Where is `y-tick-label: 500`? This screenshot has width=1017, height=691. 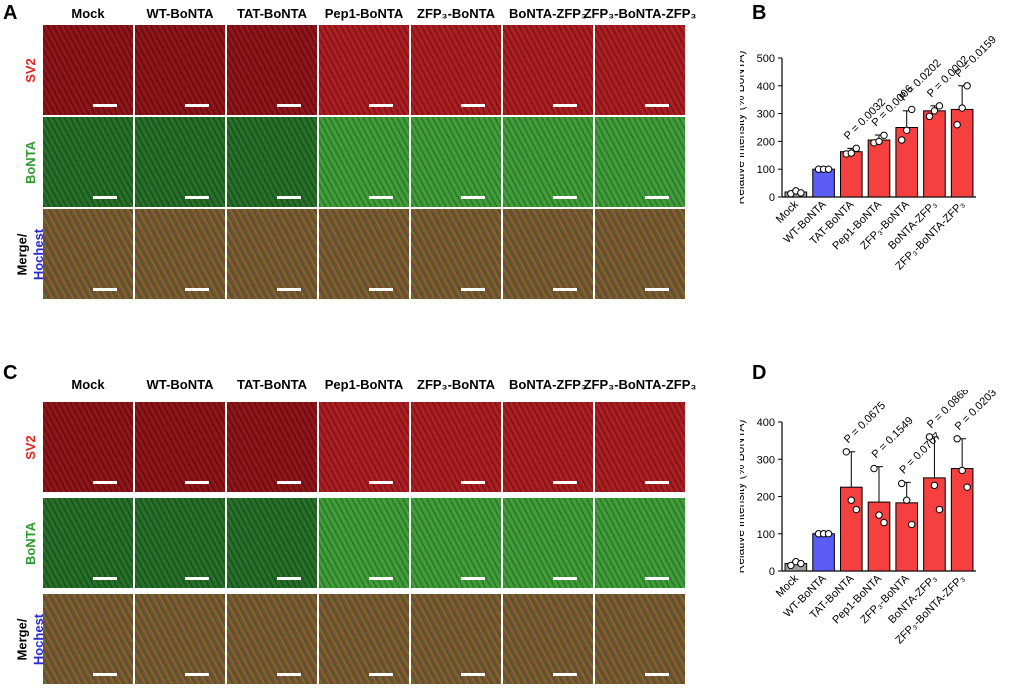
y-tick-label: 500 is located at coordinates (766, 59).